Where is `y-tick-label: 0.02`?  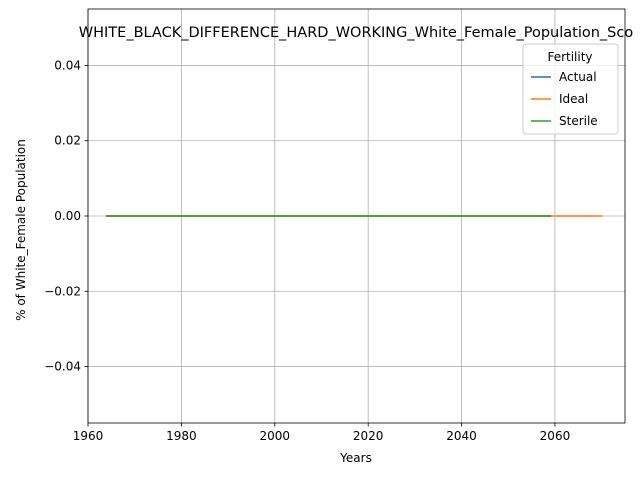
y-tick-label: 0.02 is located at coordinates (67, 141).